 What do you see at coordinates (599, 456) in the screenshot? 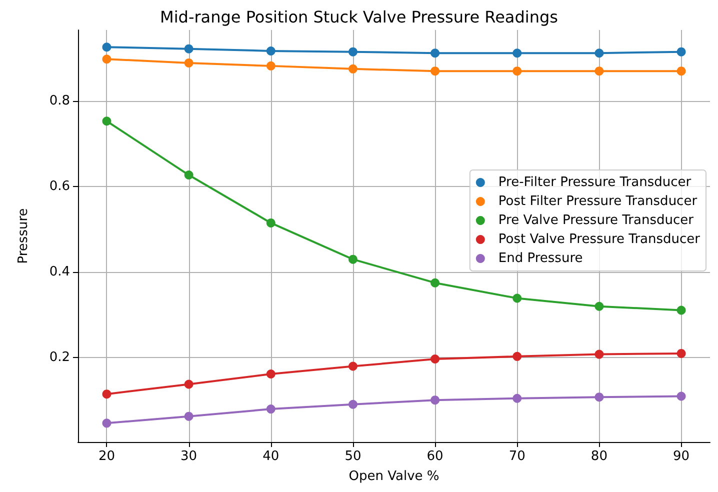
I see `x-tick-label: 80` at bounding box center [599, 456].